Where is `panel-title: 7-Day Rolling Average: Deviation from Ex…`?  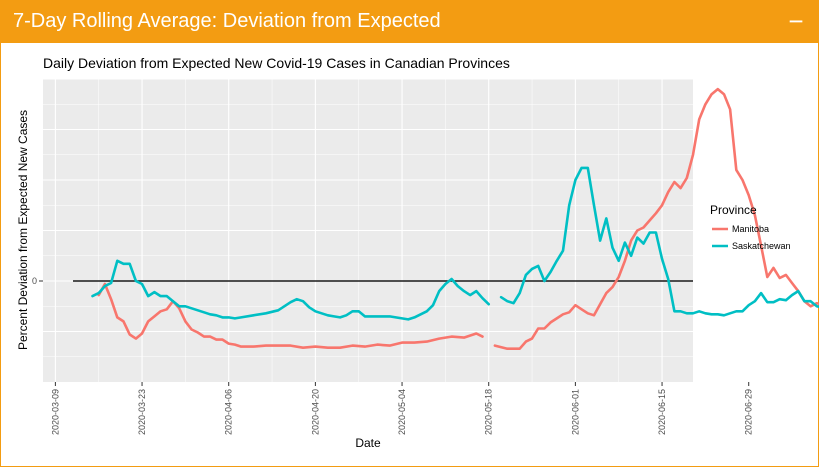 panel-title: 7-Day Rolling Average: Deviation from Ex… is located at coordinates (227, 21).